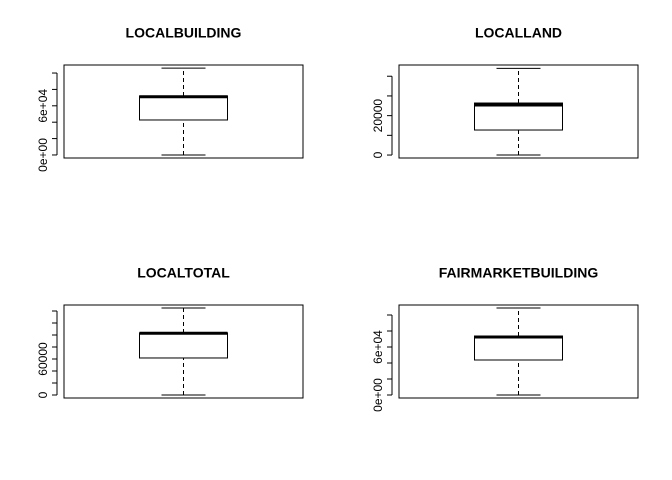 The image size is (672, 480). I want to click on panel-title: LOCALLAND, so click(518, 33).